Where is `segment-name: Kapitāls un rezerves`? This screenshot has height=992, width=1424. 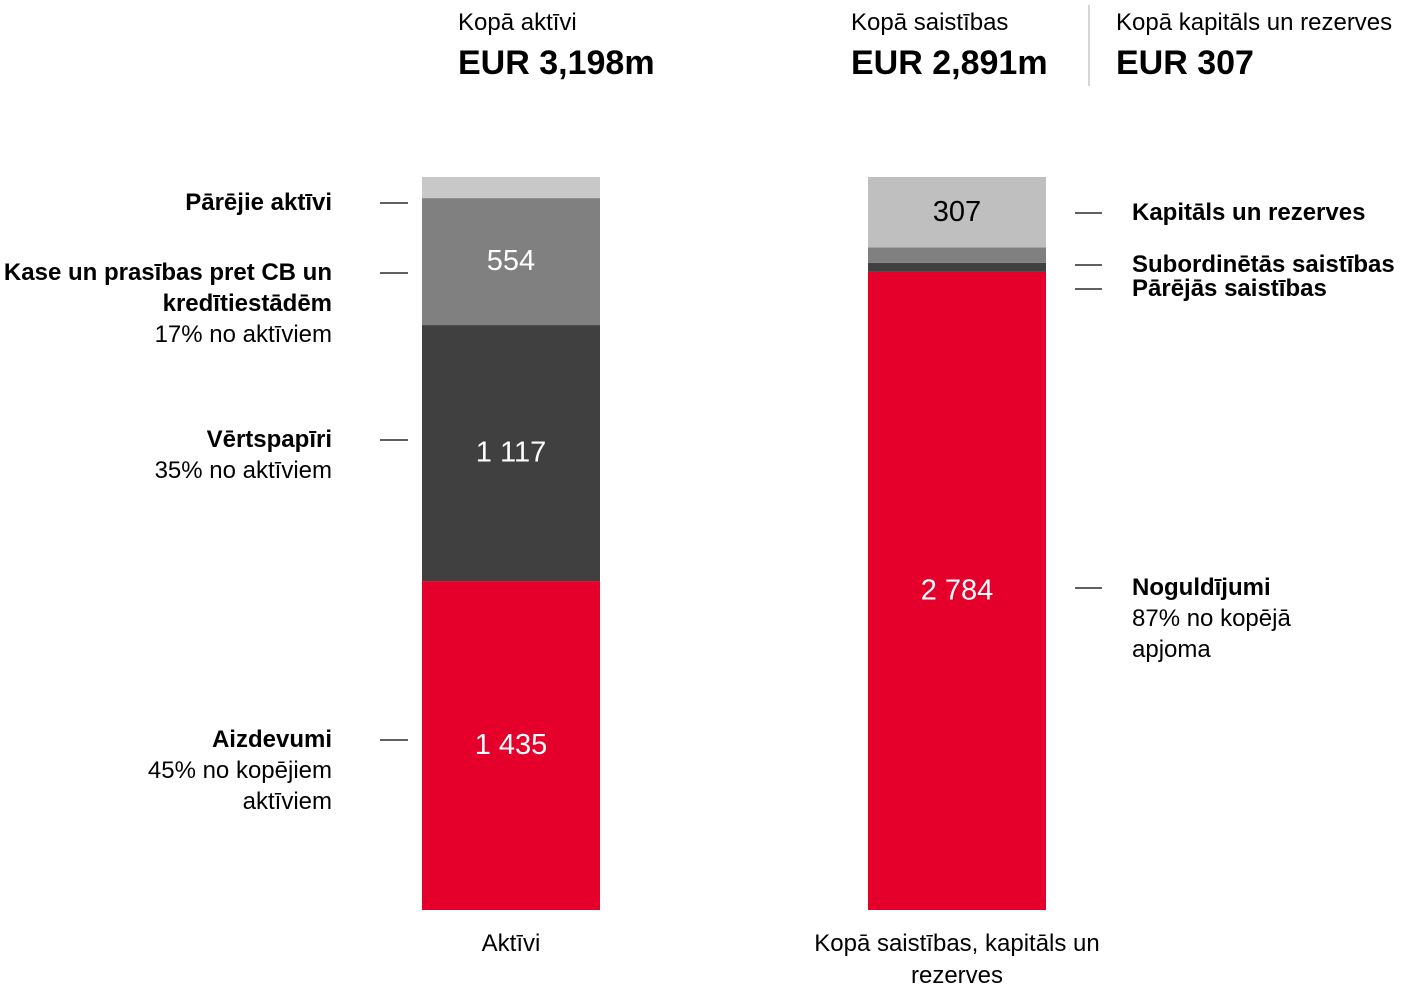
segment-name: Kapitāls un rezerves is located at coordinates (1249, 212).